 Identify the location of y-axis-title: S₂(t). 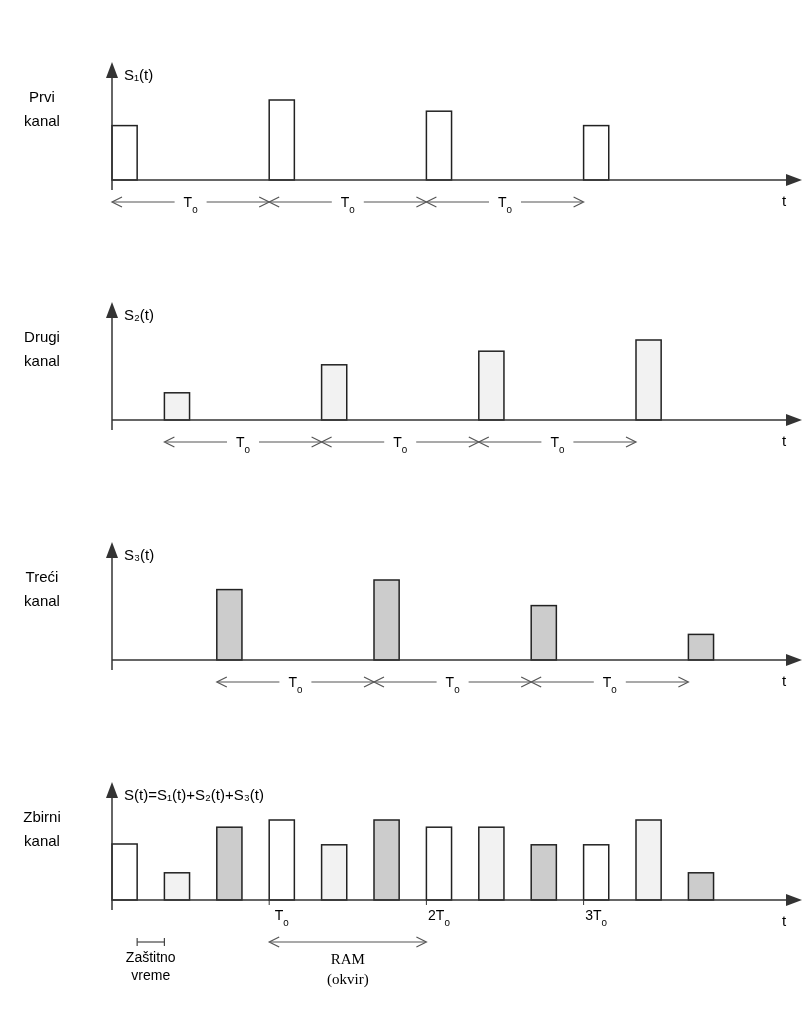
(139, 314).